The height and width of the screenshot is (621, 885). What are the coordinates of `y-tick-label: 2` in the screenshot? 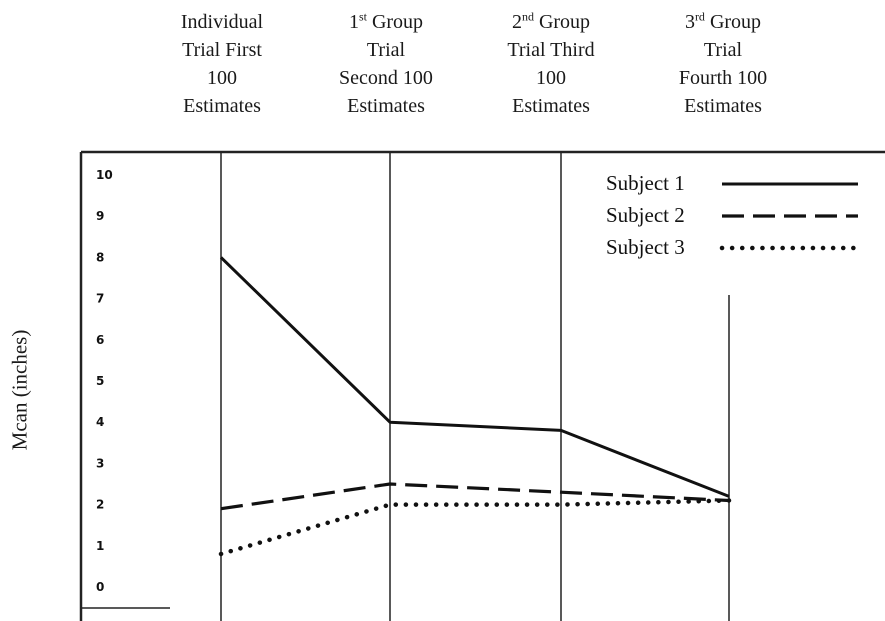 It's located at (100, 505).